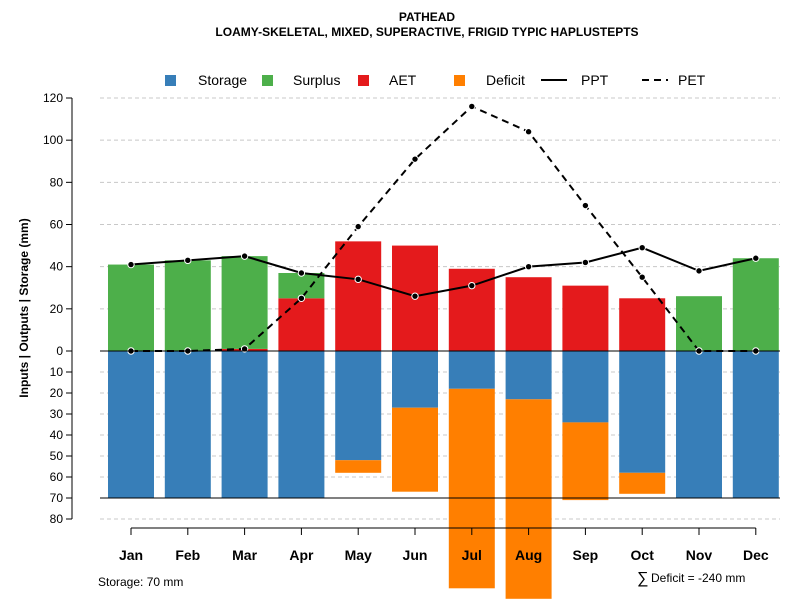  Describe the element at coordinates (595, 80) in the screenshot. I see `legend-label-ppt: PPT` at that location.